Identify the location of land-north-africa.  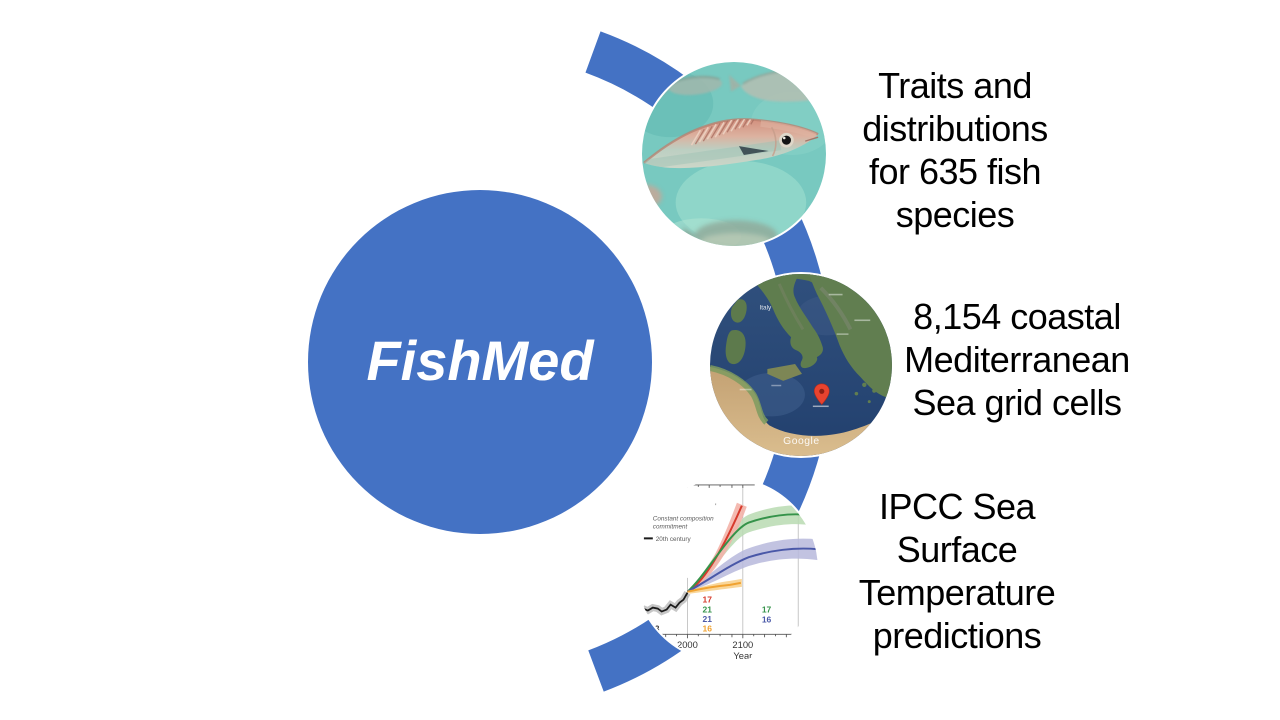
(801, 411).